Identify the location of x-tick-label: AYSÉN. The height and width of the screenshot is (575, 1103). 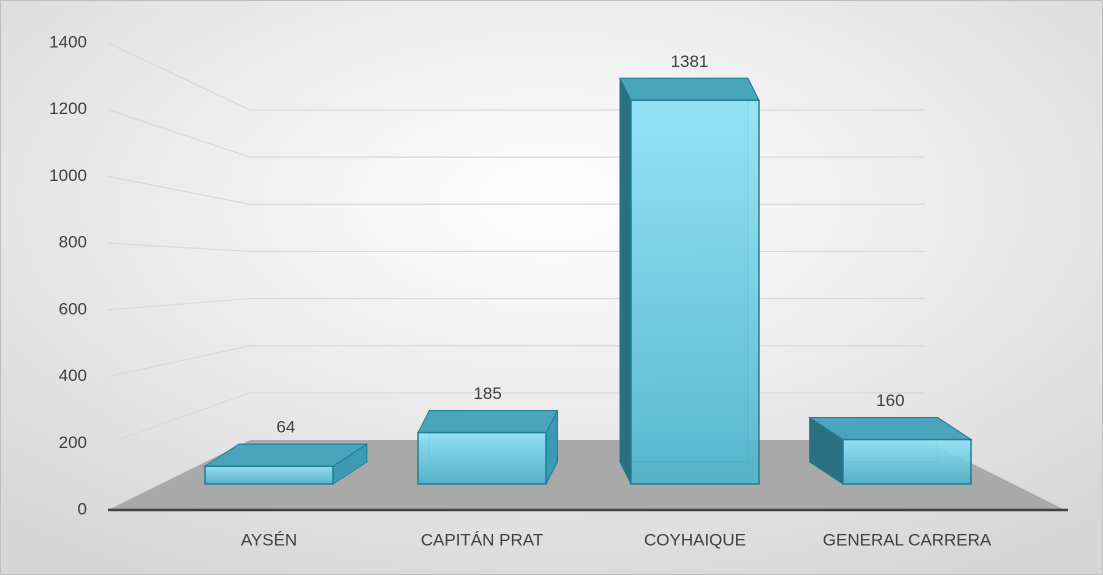
(269, 539).